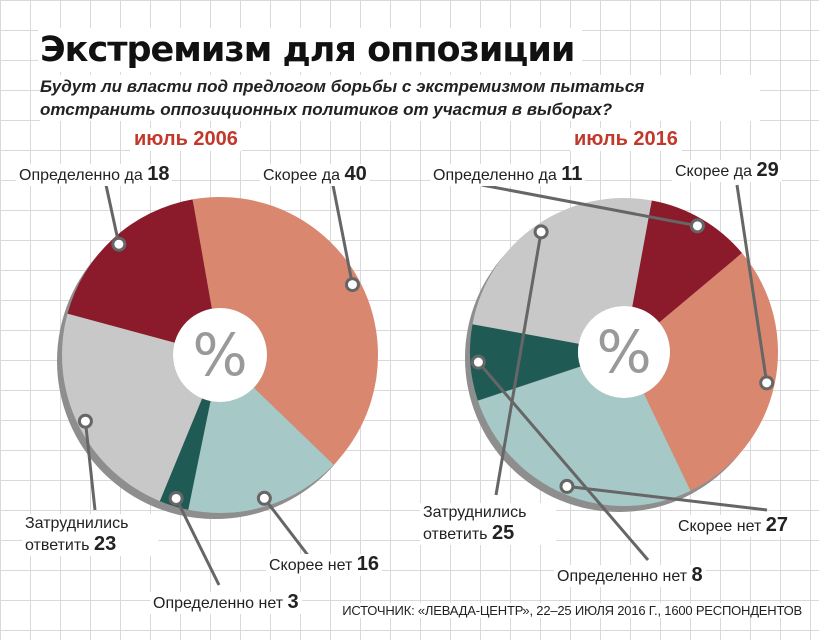 The height and width of the screenshot is (640, 819). I want to click on leader-line-rather-no, so click(667, 498).